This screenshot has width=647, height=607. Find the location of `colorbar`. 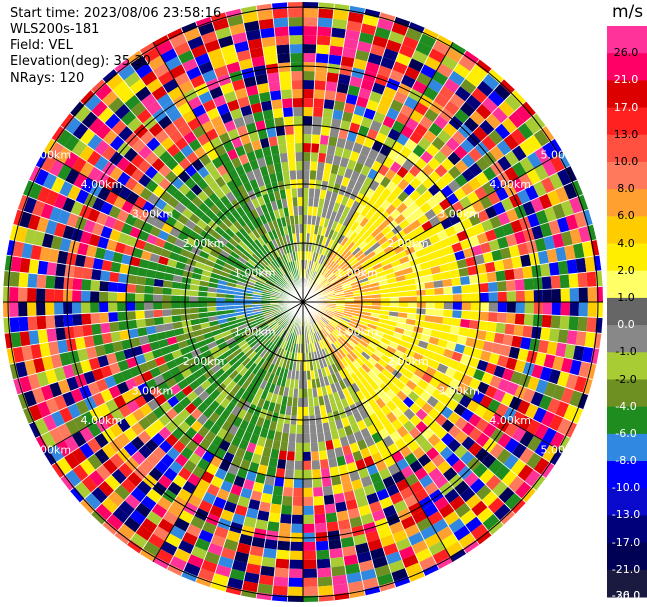

colorbar is located at coordinates (627, 312).